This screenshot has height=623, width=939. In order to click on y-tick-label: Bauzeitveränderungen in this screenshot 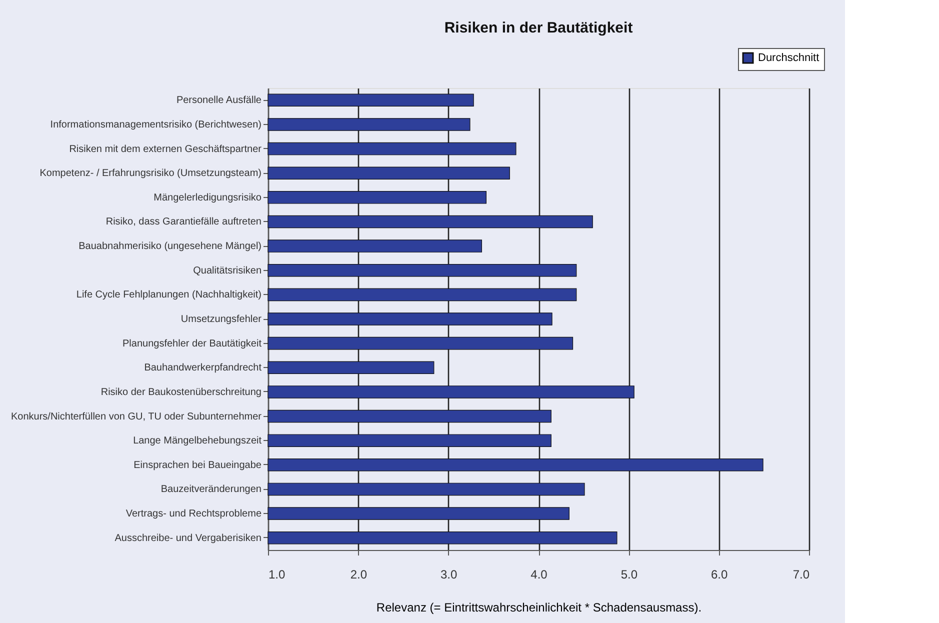, I will do `click(211, 490)`.